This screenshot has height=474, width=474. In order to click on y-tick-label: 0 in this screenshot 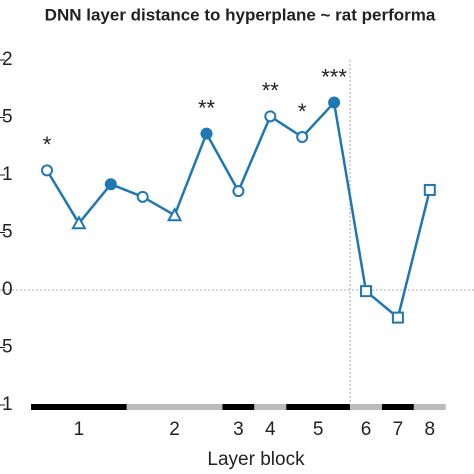, I will do `click(7, 289)`.